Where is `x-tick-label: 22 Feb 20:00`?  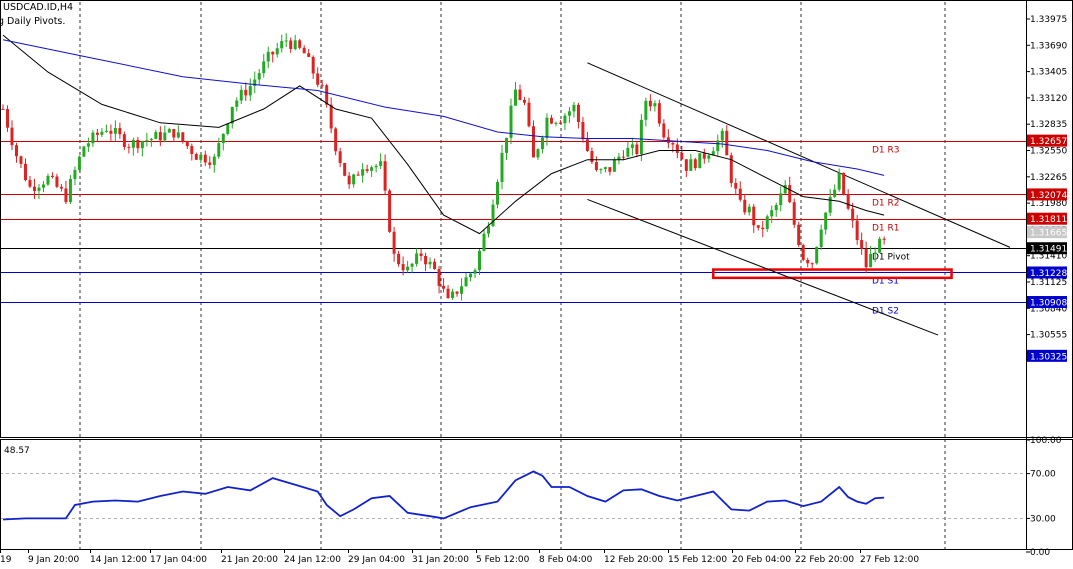
x-tick-label: 22 Feb 20:00 is located at coordinates (824, 560).